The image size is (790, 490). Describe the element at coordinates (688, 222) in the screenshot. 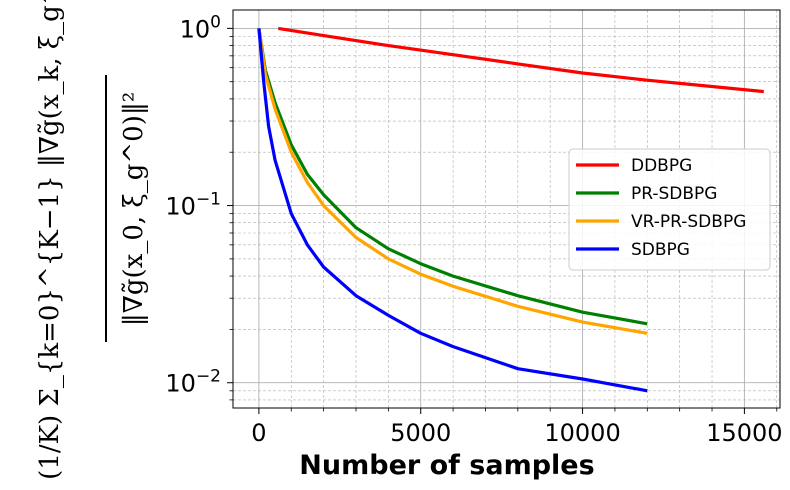

I see `legend-label-vr-pr-sdbpg: VR-PR-SDBPG` at that location.